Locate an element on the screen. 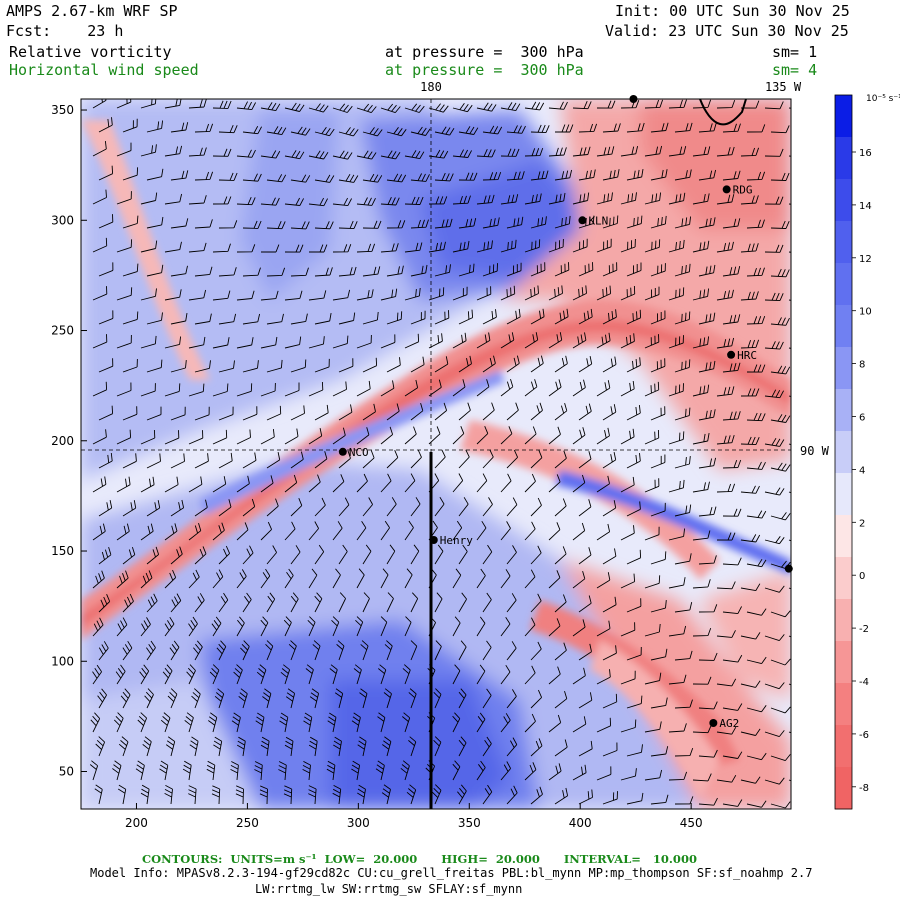 Image resolution: width=900 pixels, height=900 pixels. colorbar-tick-label: -8 is located at coordinates (864, 788).